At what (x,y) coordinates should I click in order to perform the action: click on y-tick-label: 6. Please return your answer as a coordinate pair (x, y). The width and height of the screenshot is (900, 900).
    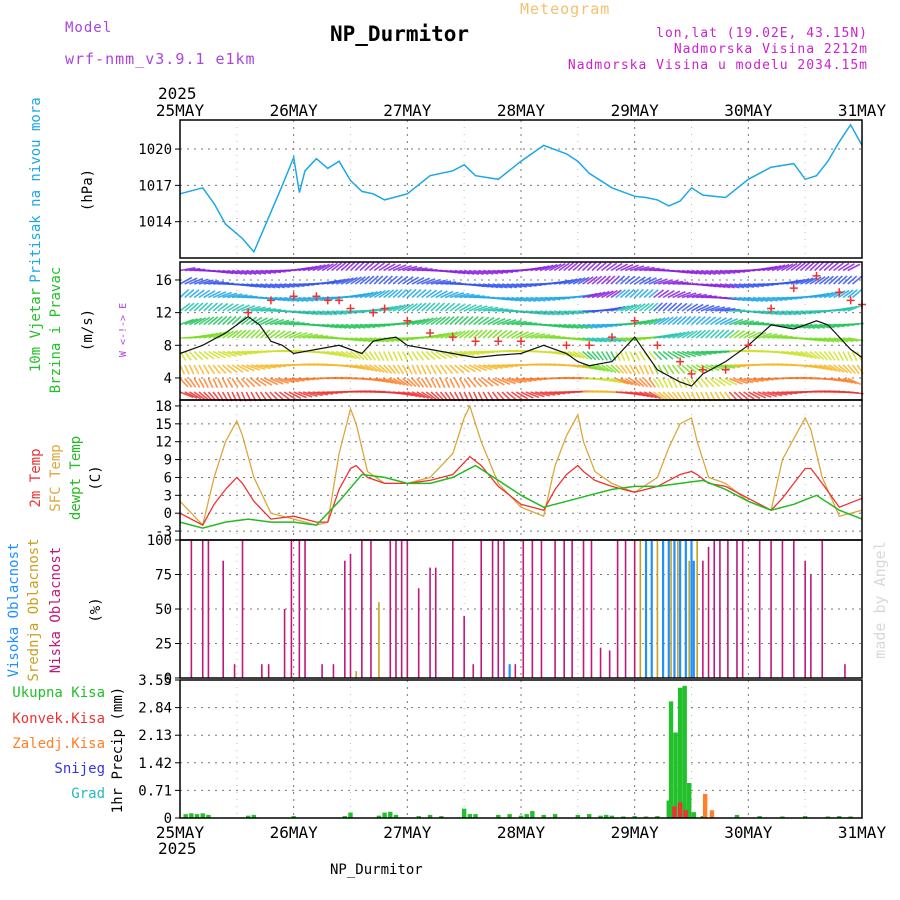
    Looking at the image, I should click on (168, 478).